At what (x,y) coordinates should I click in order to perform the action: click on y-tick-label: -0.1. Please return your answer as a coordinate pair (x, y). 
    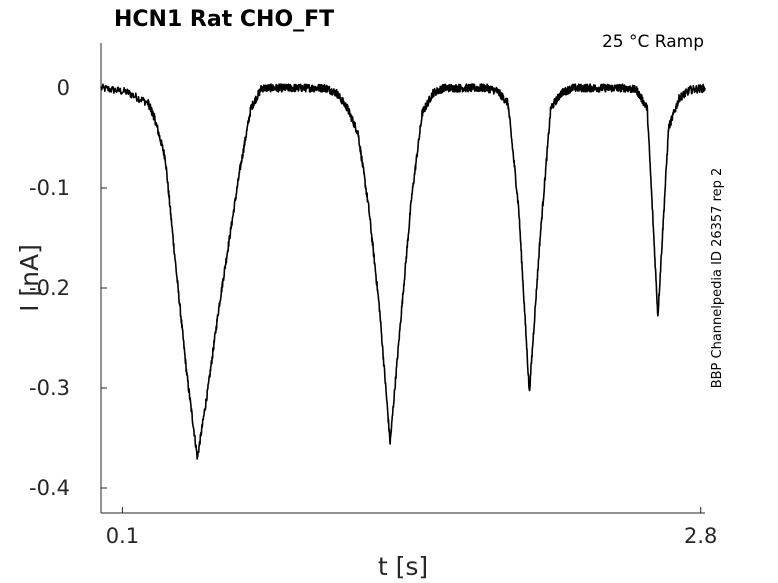
    Looking at the image, I should click on (49, 188).